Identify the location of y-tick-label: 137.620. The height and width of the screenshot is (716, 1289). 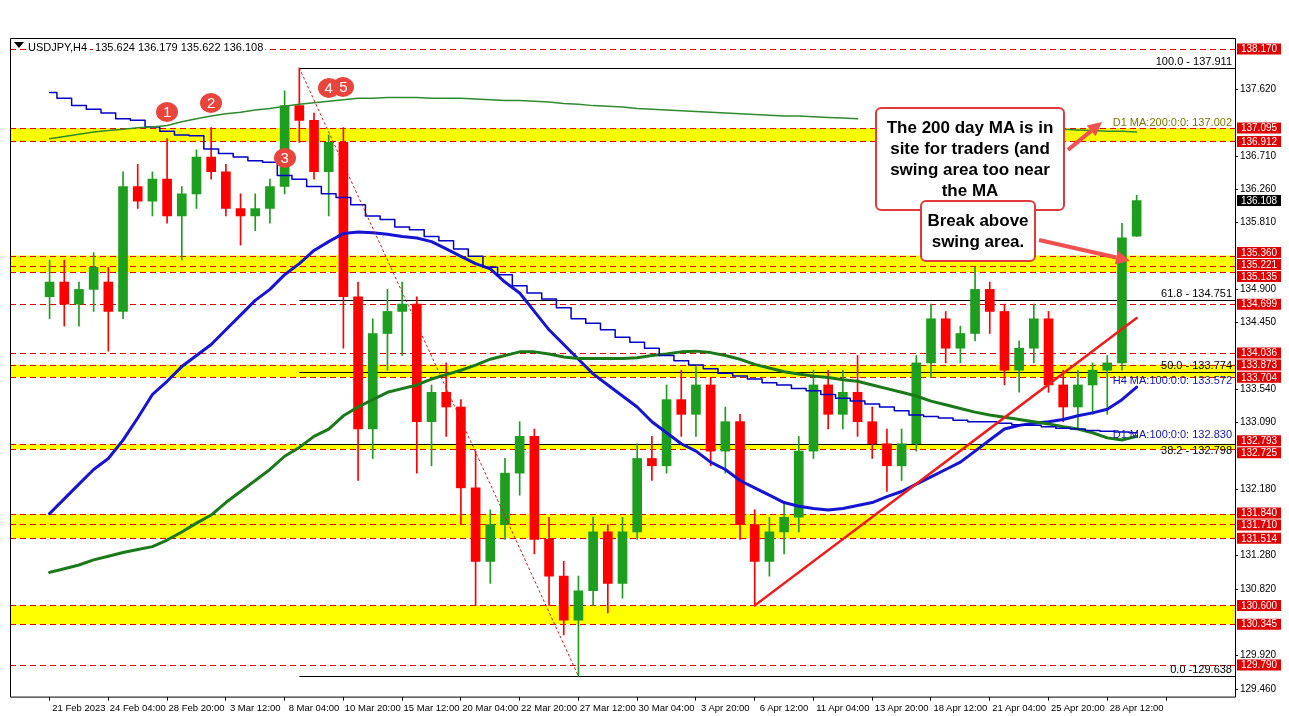
(1258, 89).